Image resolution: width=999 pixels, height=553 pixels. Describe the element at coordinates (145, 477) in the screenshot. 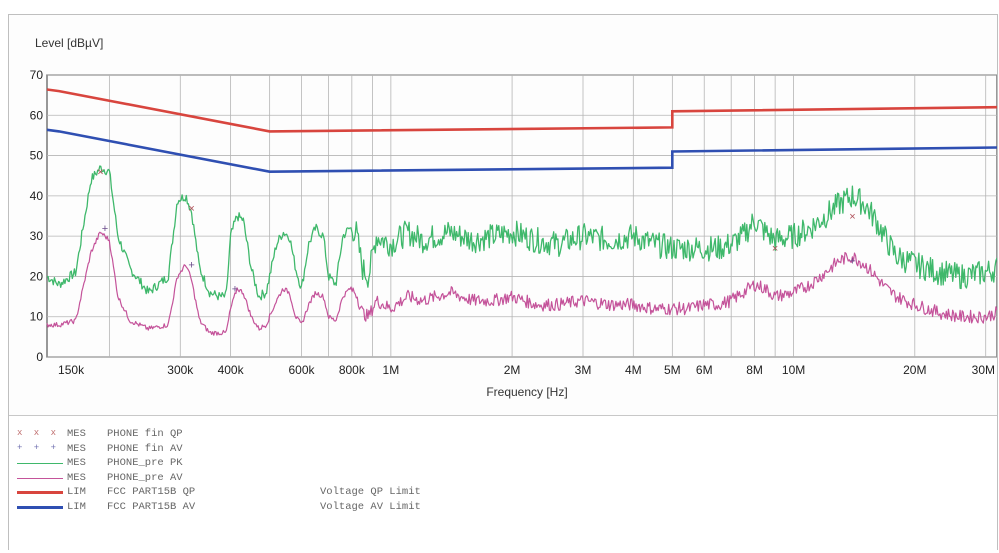

I see `legend-name: PHONE_pre AV` at that location.